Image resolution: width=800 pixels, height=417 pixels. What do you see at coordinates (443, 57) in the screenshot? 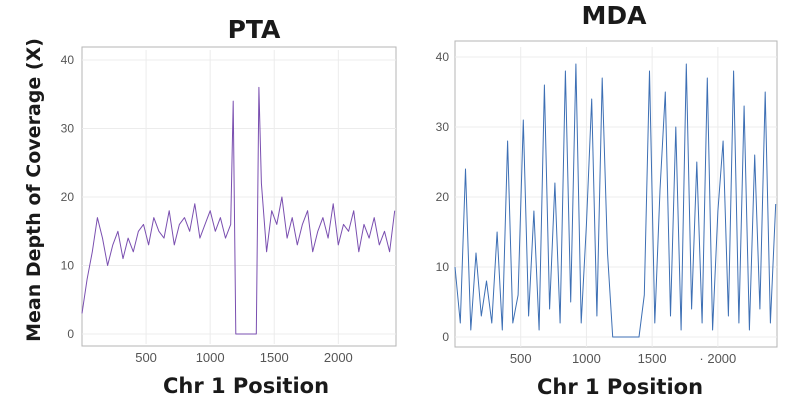
I see `mda-y-tick-label: 40` at bounding box center [443, 57].